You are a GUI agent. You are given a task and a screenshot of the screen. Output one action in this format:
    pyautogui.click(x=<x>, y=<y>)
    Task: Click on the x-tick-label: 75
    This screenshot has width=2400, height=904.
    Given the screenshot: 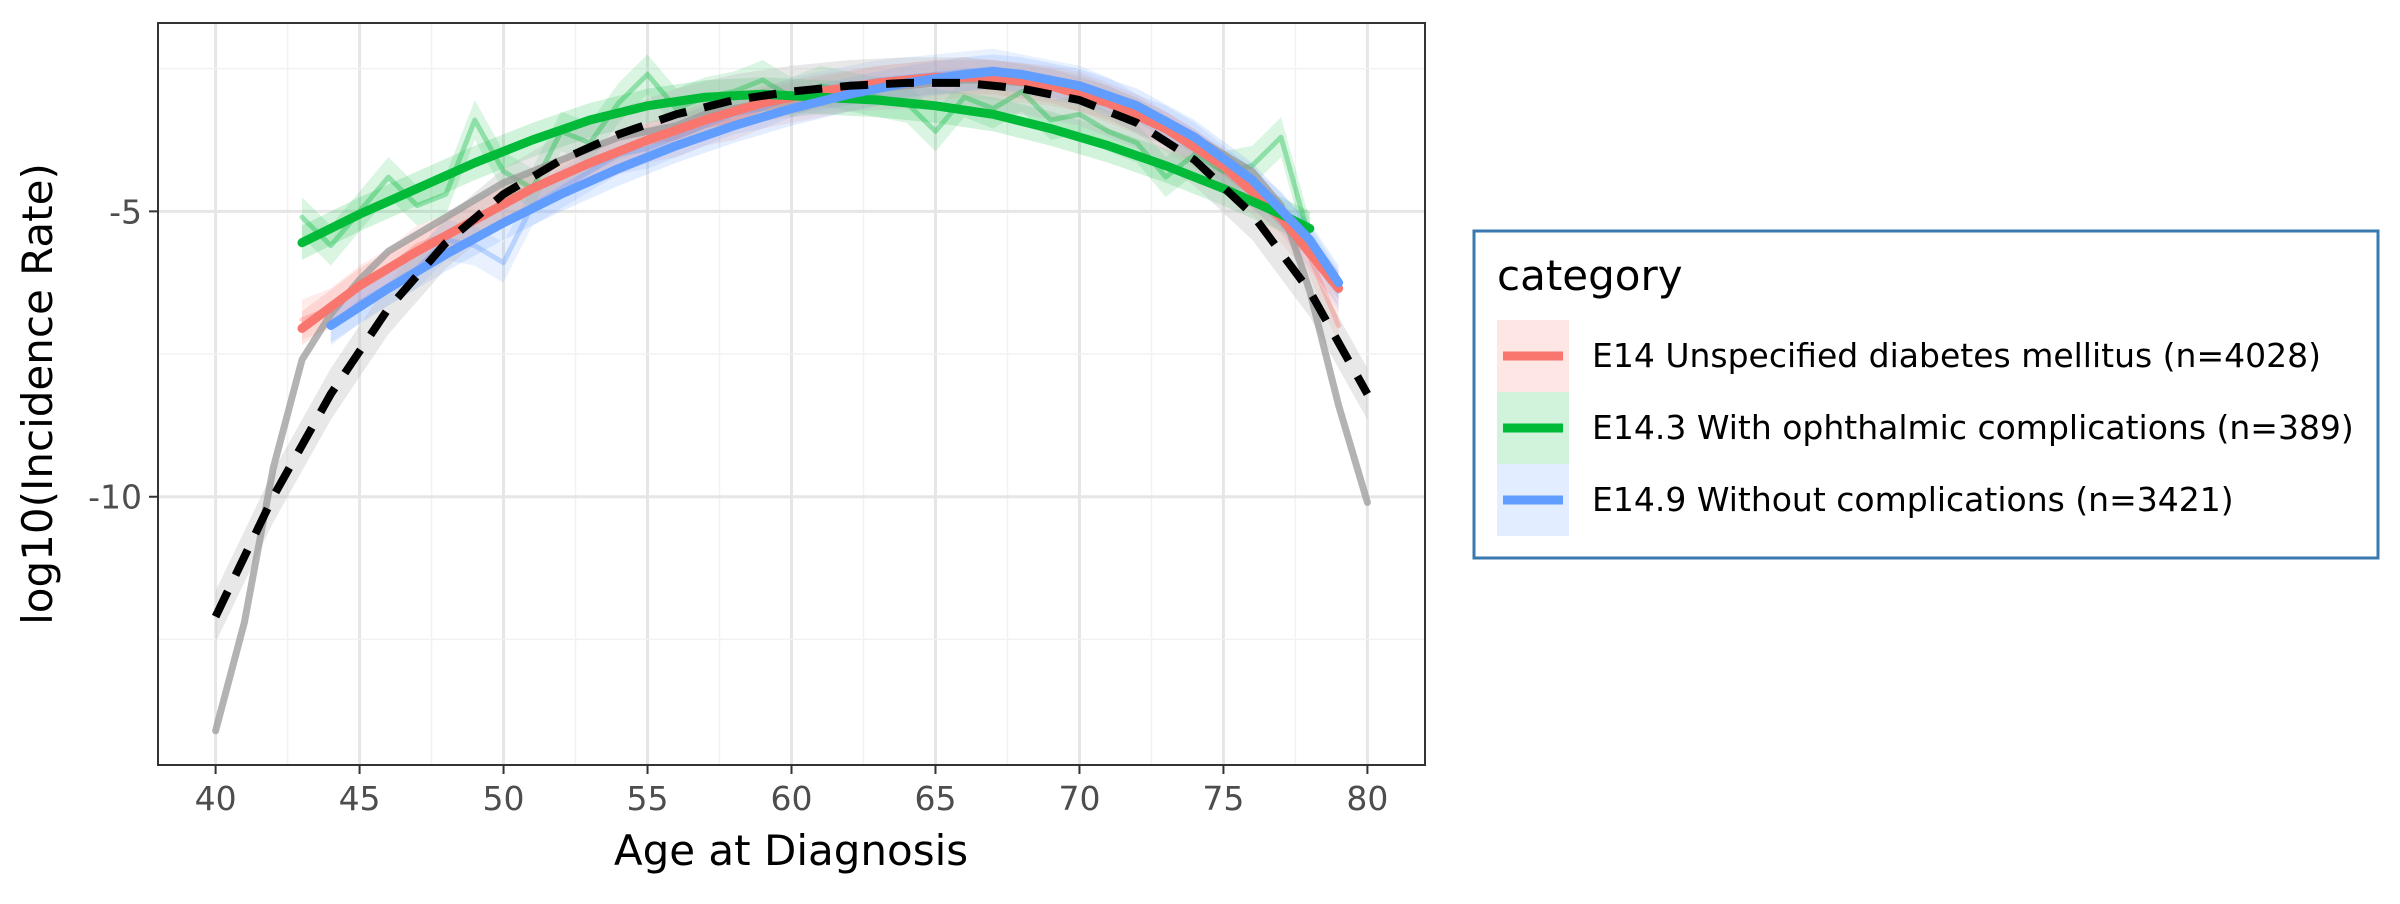 What is the action you would take?
    pyautogui.click(x=1223, y=798)
    